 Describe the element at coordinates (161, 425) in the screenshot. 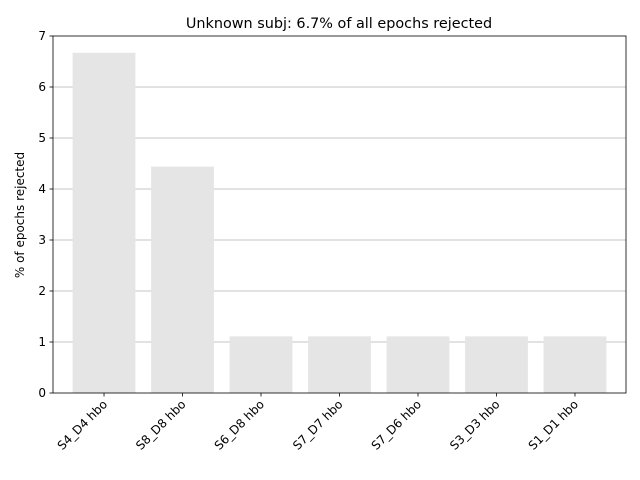

I see `x-tick-label: S8_D8 hbo` at that location.